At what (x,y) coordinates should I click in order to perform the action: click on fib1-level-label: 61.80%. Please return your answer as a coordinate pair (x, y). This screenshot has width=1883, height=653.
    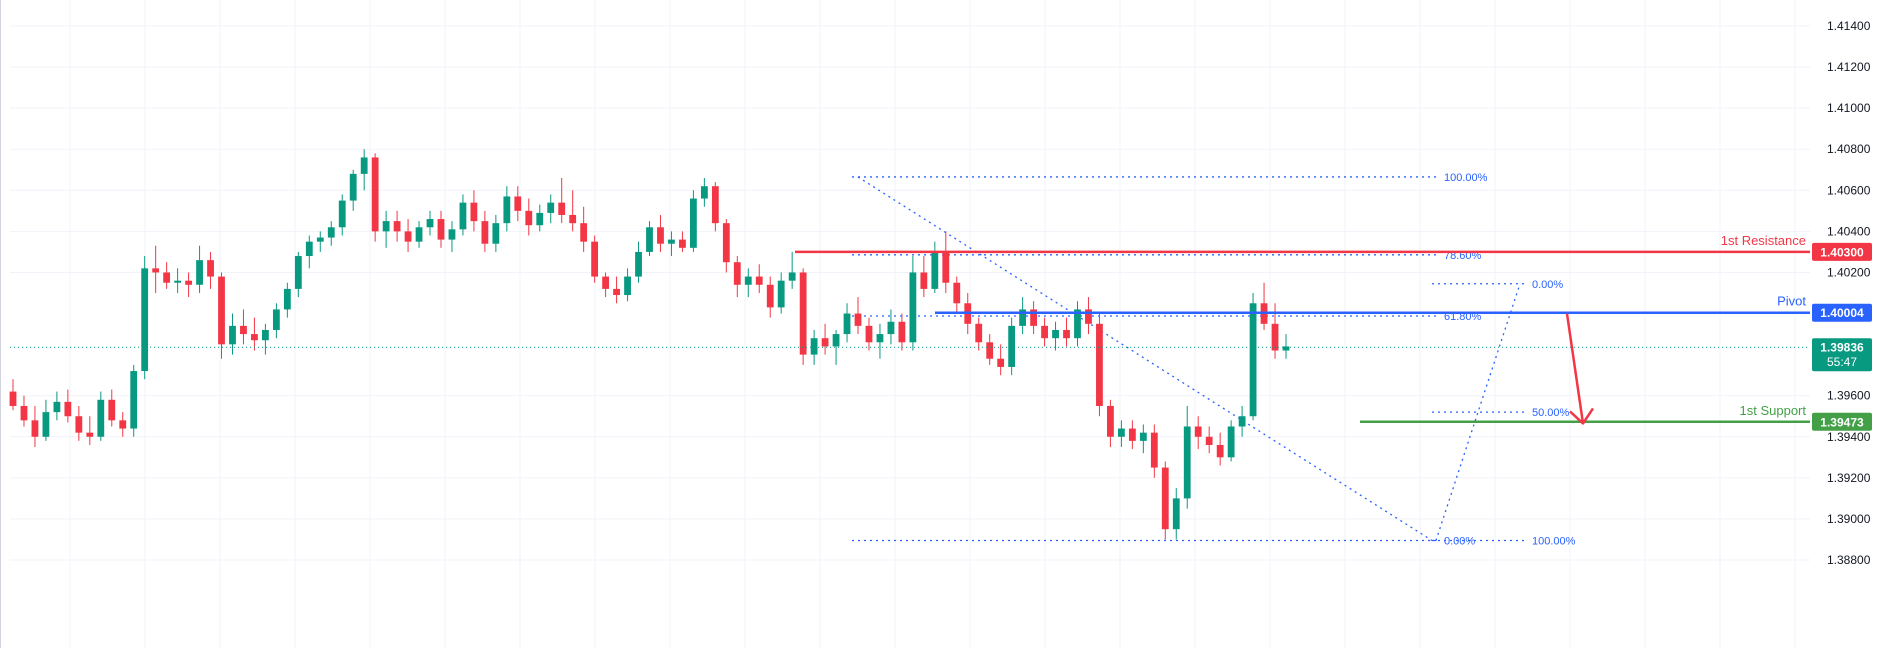
    Looking at the image, I should click on (1463, 317).